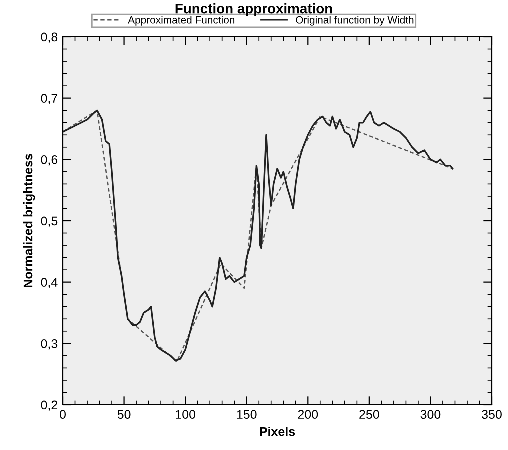  Describe the element at coordinates (370, 415) in the screenshot. I see `x-tick-label: 250` at that location.